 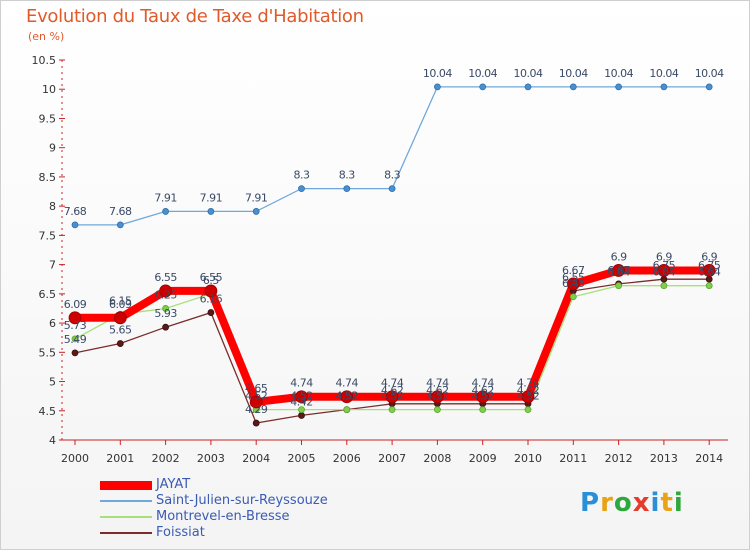 What do you see at coordinates (619, 256) in the screenshot?
I see `data-label: 6.9` at bounding box center [619, 256].